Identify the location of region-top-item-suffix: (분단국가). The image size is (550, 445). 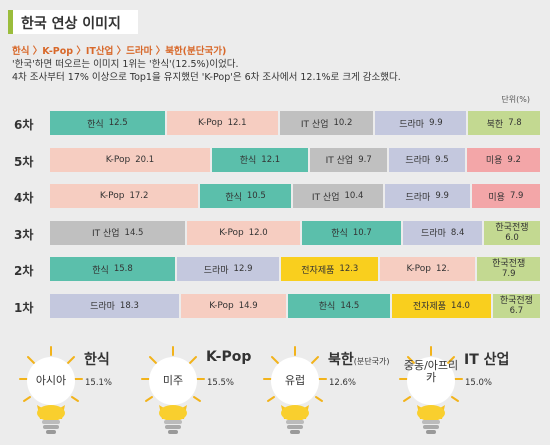
(371, 361).